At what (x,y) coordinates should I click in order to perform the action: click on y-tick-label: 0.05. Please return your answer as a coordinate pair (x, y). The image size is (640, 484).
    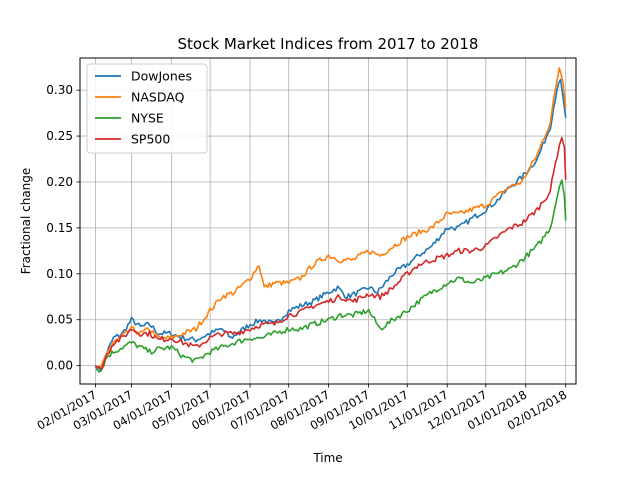
    Looking at the image, I should click on (59, 320).